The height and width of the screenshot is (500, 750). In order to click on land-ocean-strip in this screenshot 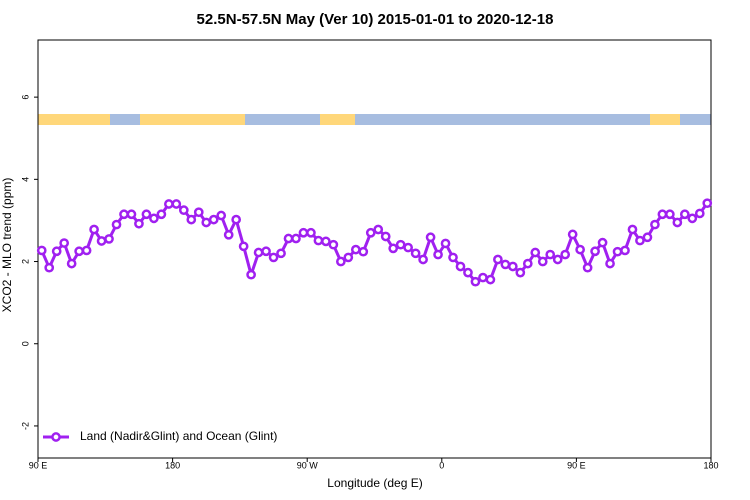, I will do `click(374, 119)`.